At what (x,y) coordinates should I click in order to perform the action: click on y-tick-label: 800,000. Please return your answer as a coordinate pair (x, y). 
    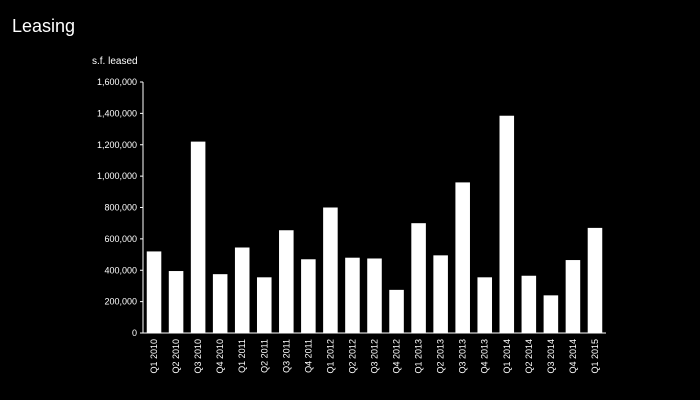
    Looking at the image, I should click on (120, 208).